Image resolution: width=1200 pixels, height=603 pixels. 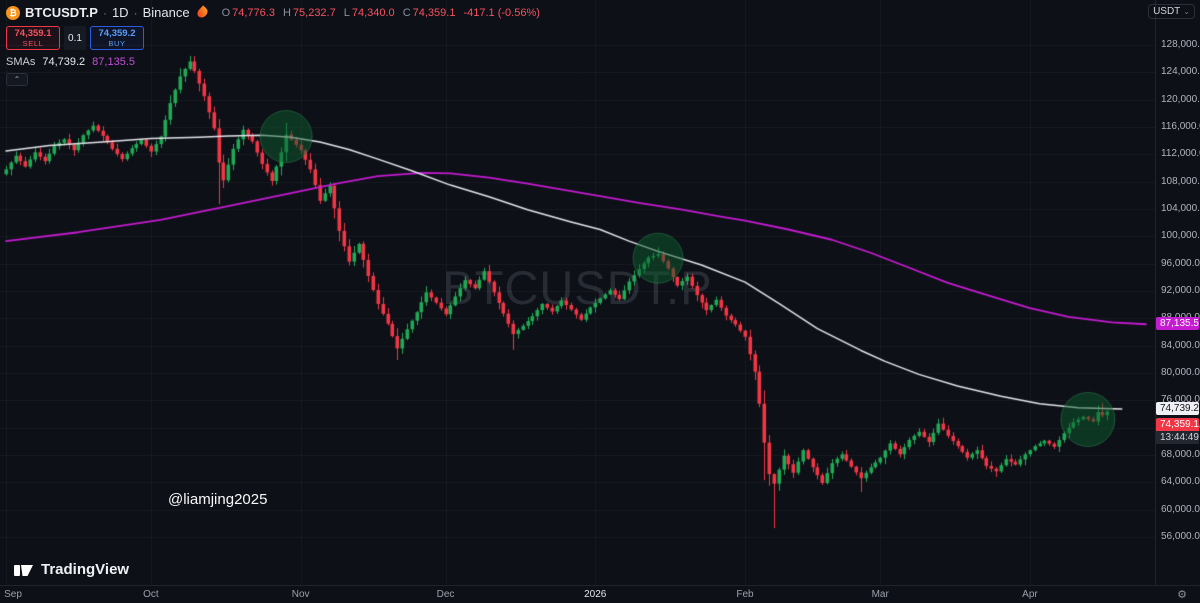 What do you see at coordinates (373, 12) in the screenshot?
I see `low-value: 74,340.0` at bounding box center [373, 12].